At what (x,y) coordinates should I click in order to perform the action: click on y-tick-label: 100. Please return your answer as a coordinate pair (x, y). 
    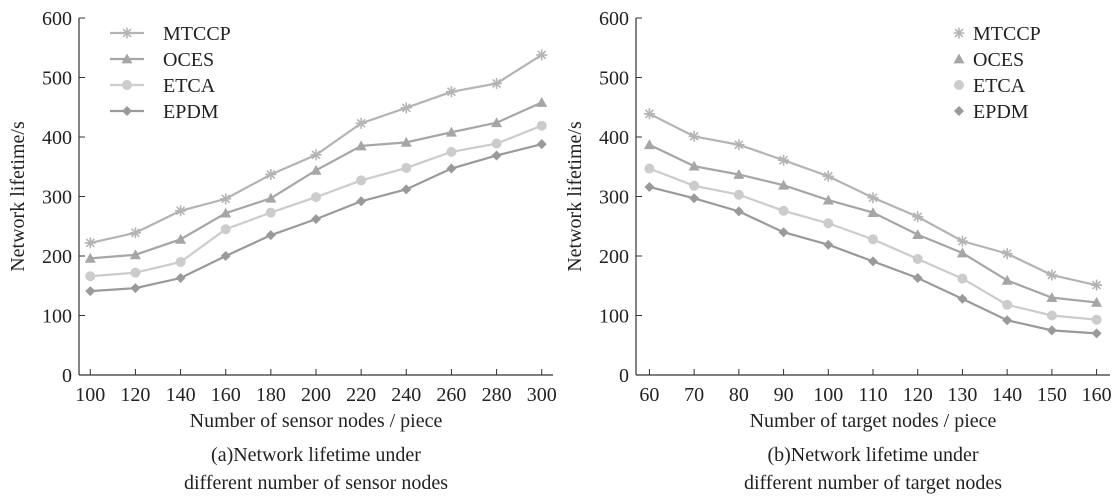
    Looking at the image, I should click on (614, 317).